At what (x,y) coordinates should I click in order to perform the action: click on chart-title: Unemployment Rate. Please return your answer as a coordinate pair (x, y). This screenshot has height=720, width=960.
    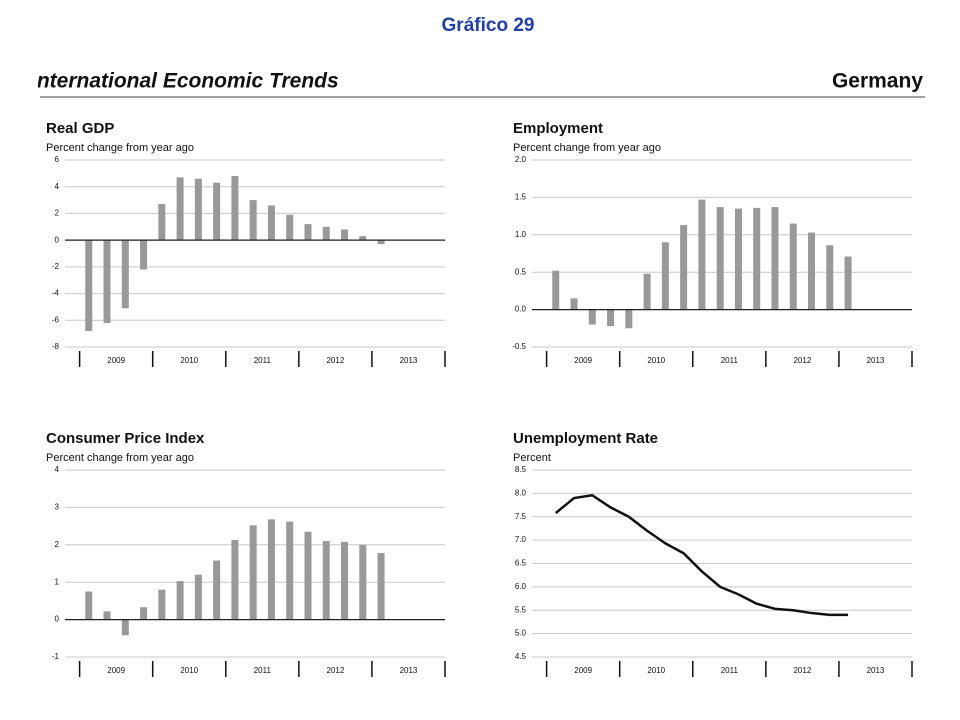
    Looking at the image, I should click on (585, 438).